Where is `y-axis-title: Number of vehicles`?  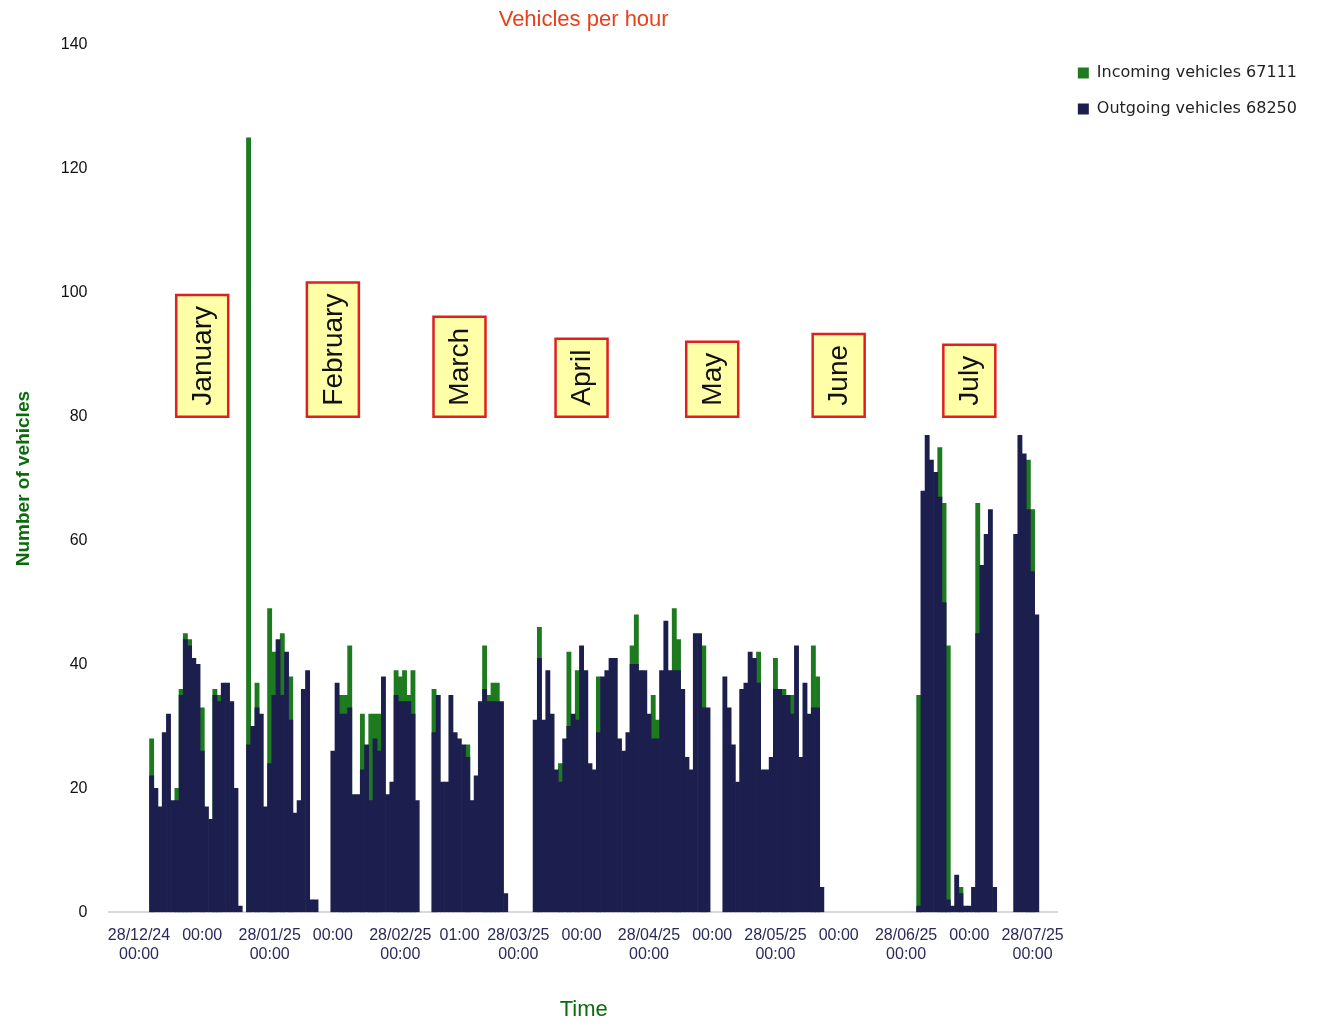 y-axis-title: Number of vehicles is located at coordinates (22, 478).